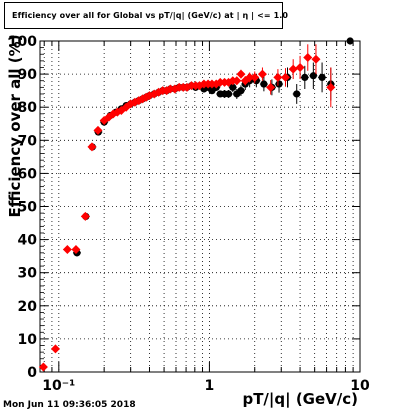 The image size is (400, 414). What do you see at coordinates (28, 174) in the screenshot?
I see `y-tick-label: 60` at bounding box center [28, 174].